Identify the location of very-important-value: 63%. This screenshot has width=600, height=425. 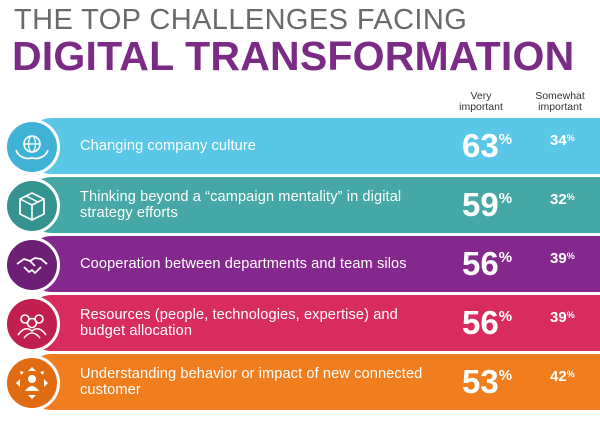
(487, 146).